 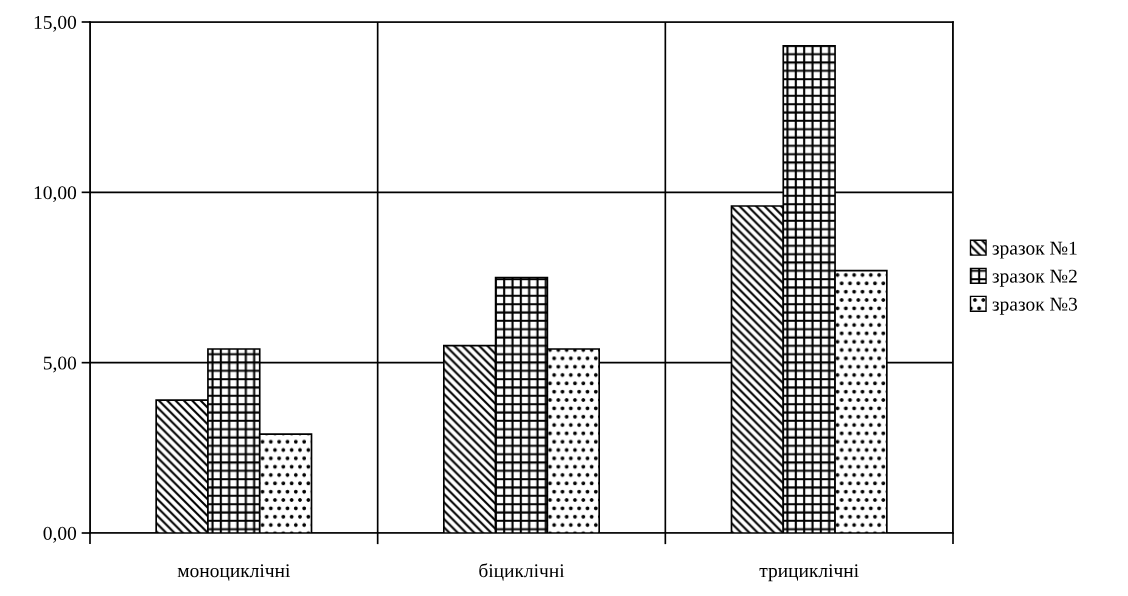 I want to click on legend-label: зразок №3, so click(x=1035, y=306).